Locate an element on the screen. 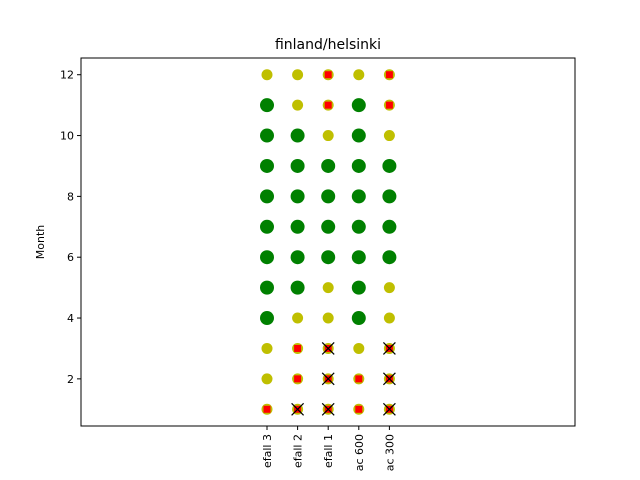 This screenshot has height=480, width=640. y-tick-label: 2 is located at coordinates (70, 379).